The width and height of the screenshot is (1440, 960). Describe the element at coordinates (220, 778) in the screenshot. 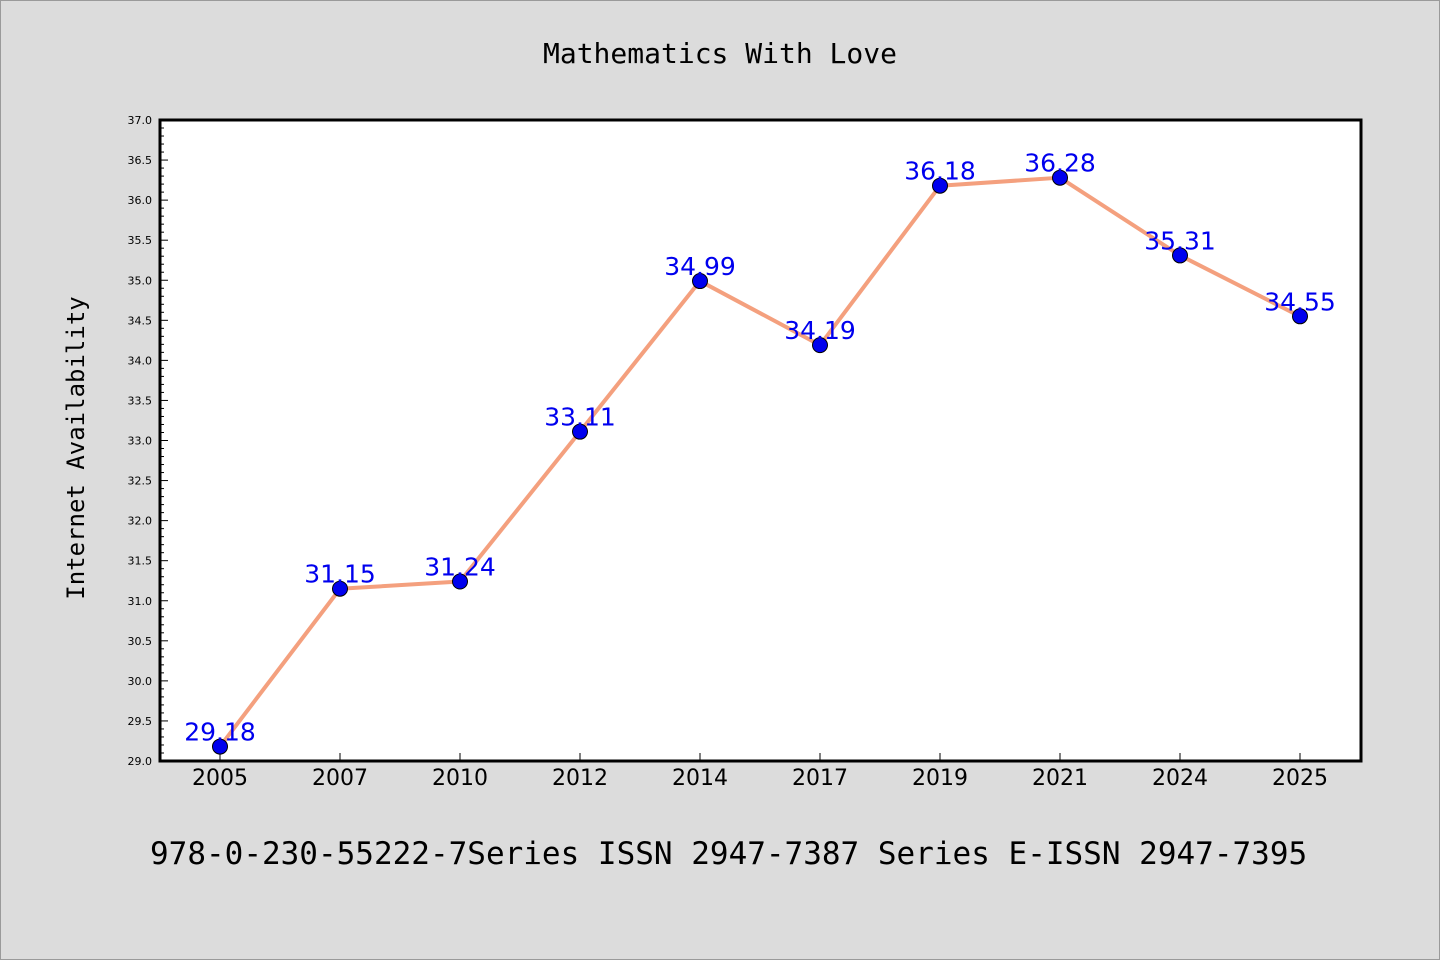

I see `x-tick-label: 2005` at that location.